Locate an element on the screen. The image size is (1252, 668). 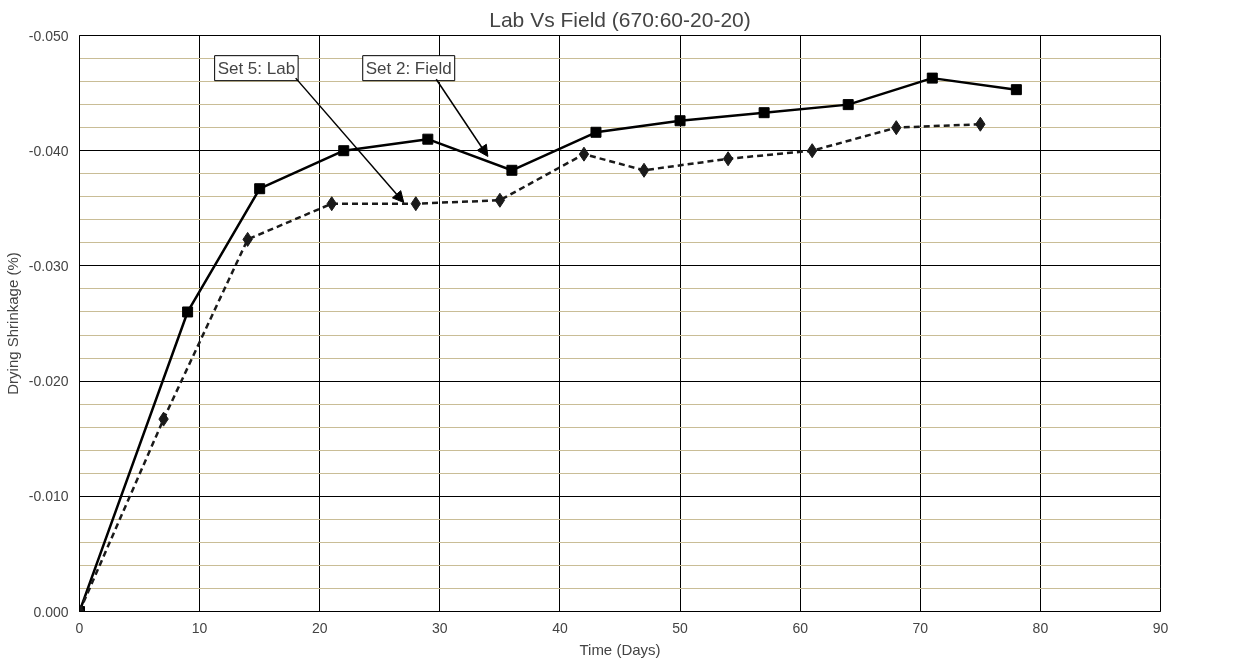
x-tick-label: 60 is located at coordinates (800, 627).